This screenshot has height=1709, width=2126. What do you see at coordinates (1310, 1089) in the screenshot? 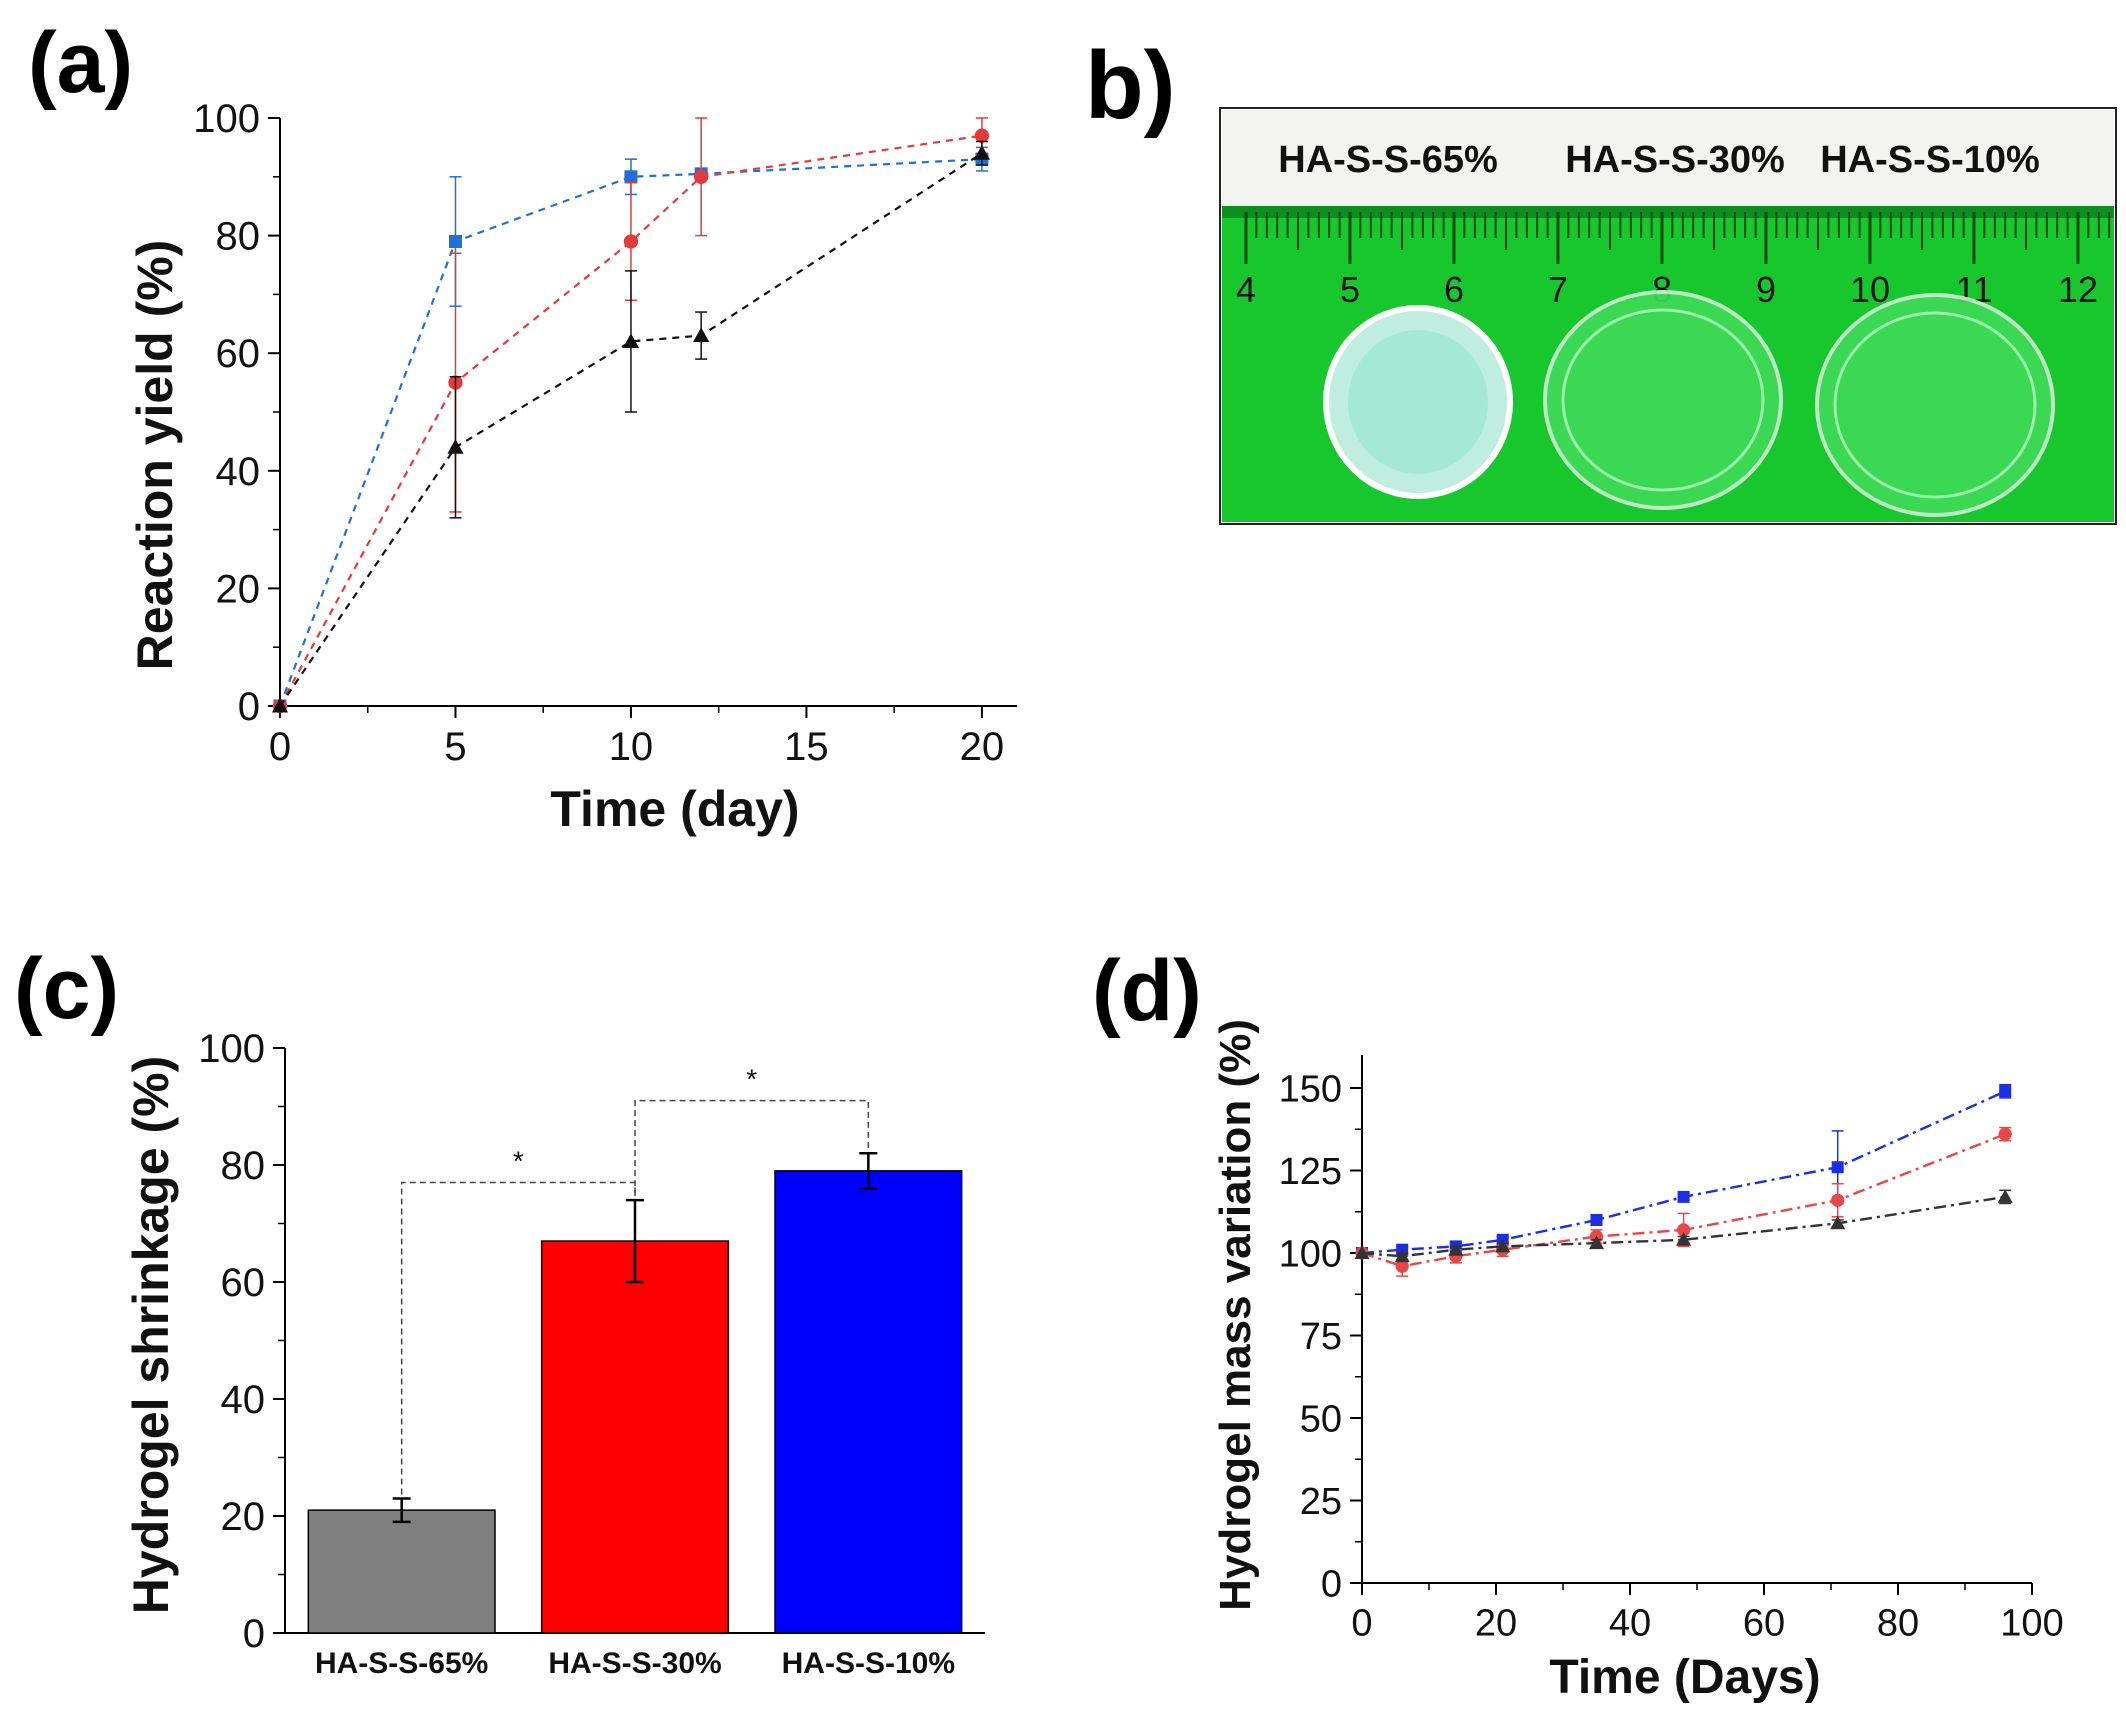
I see `chart-d-ytick-label: 150` at bounding box center [1310, 1089].